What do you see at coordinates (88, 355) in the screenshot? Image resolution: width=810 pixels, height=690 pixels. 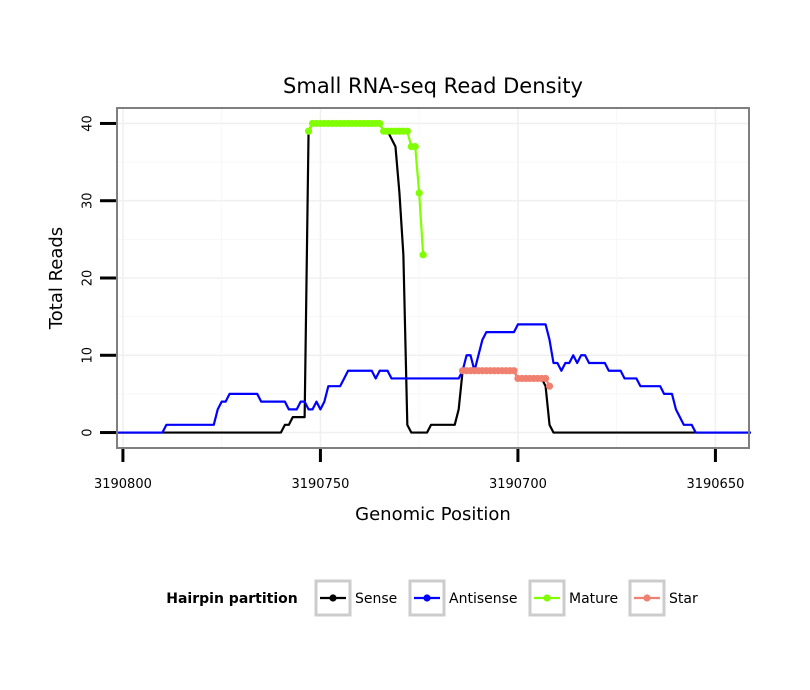 I see `y-tick-label: 10` at bounding box center [88, 355].